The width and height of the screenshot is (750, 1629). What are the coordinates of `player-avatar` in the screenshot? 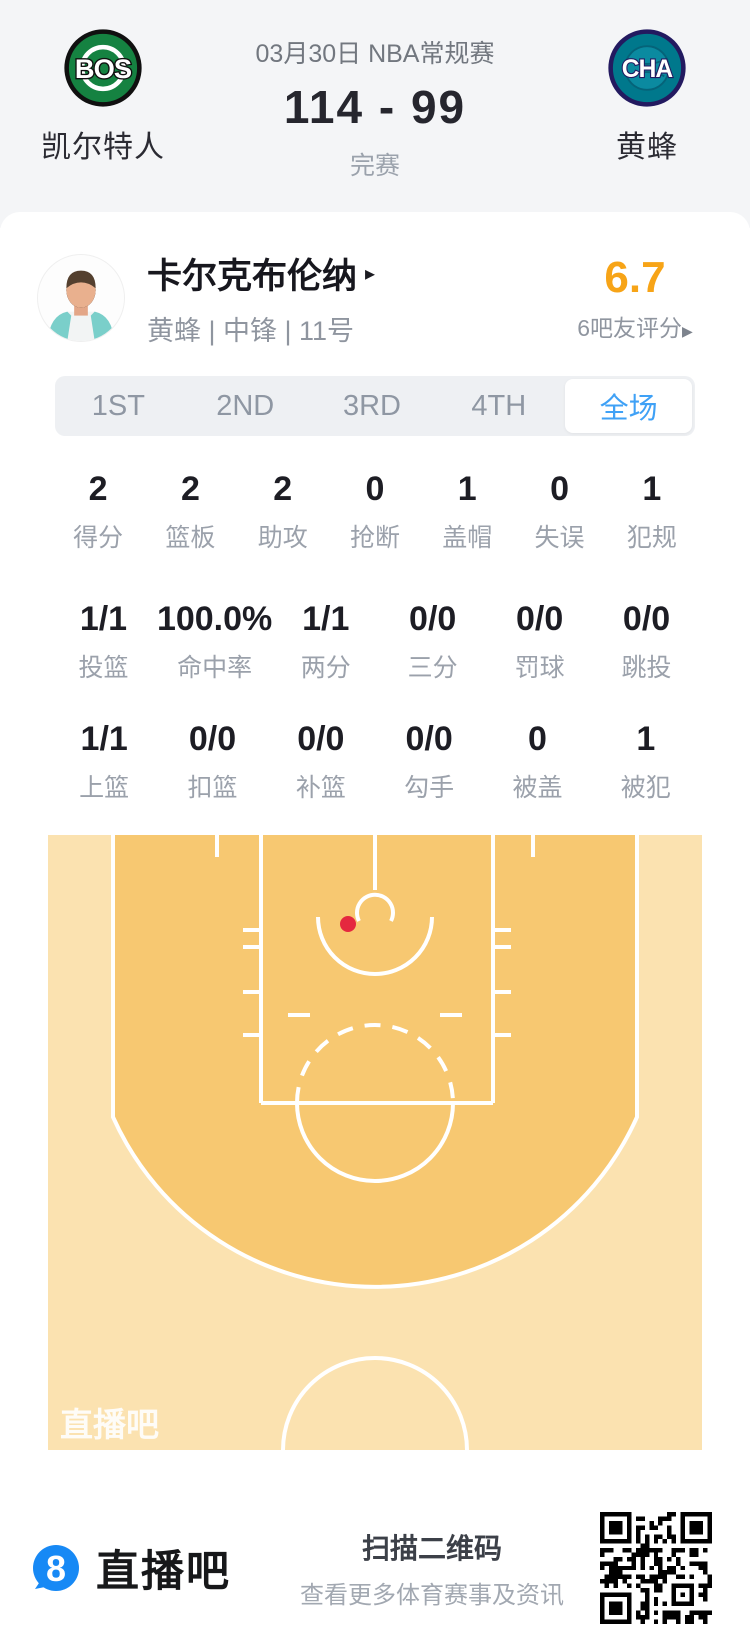 It's located at (81, 298).